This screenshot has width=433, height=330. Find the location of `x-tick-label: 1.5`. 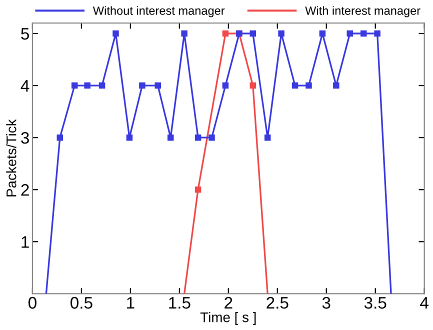

x-tick-label: 1.5 is located at coordinates (179, 303).